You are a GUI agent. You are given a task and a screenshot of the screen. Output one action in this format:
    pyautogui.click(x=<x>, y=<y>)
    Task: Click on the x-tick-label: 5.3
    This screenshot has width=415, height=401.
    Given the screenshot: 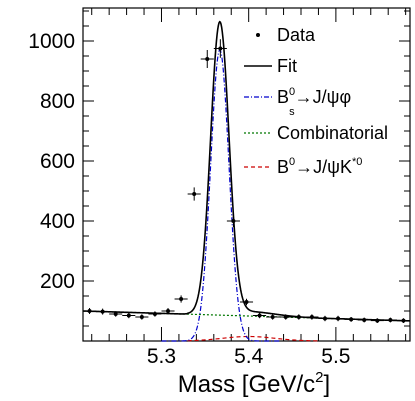 What is the action you would take?
    pyautogui.click(x=161, y=356)
    